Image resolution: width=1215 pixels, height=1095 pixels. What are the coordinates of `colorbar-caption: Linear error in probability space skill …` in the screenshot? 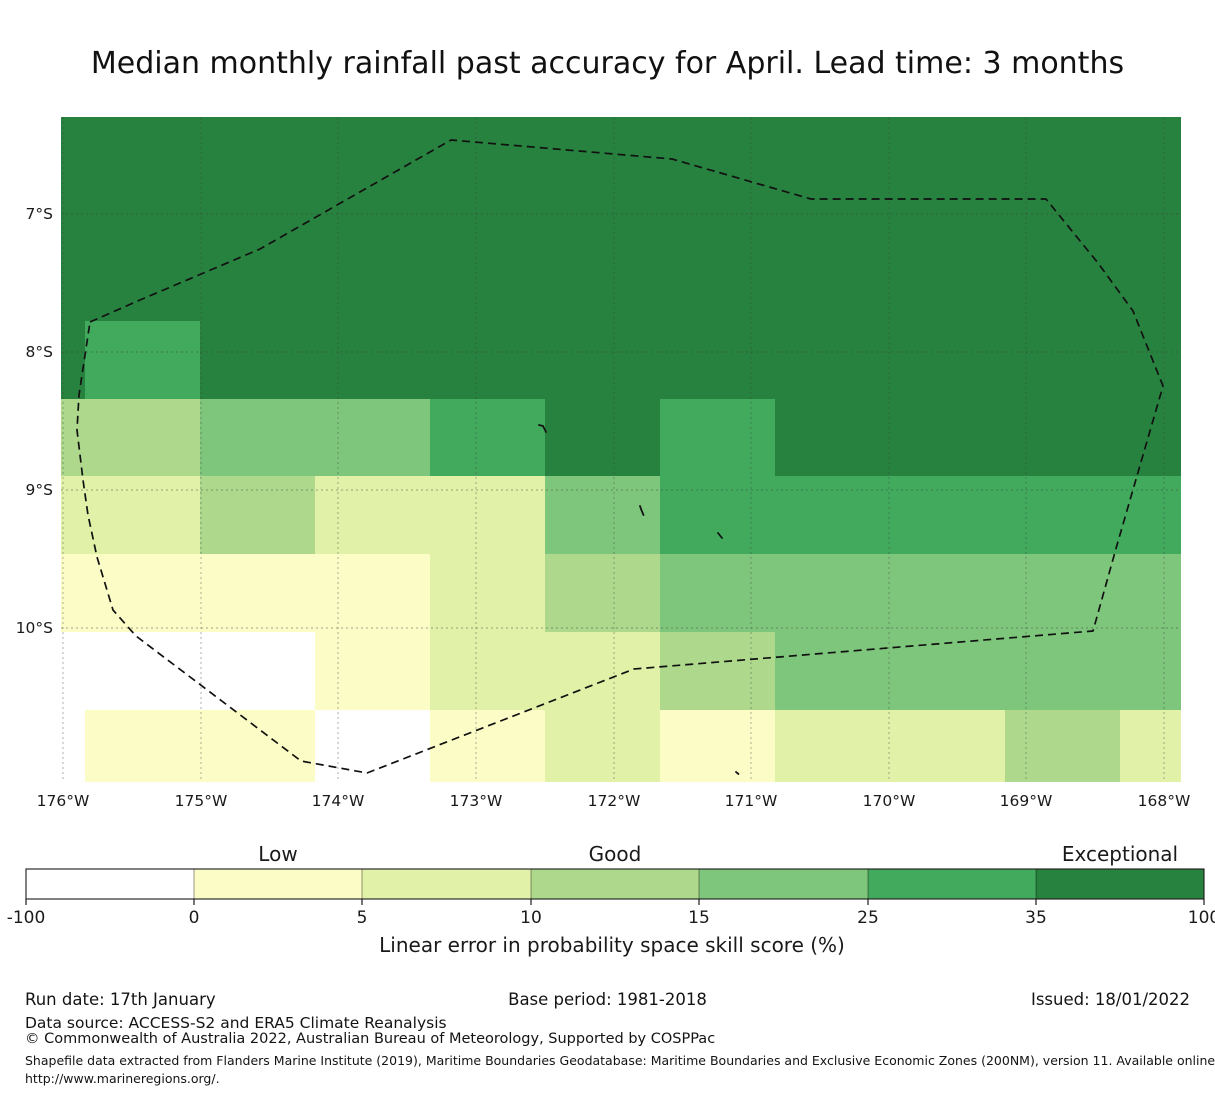 It's located at (612, 945).